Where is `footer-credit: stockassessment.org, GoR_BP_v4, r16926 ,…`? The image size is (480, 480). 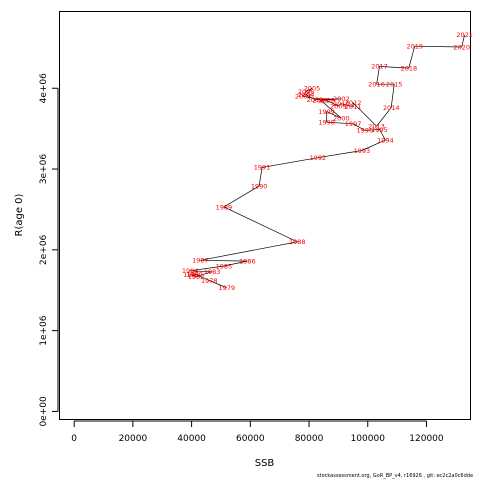
footer-credit: stockassessment.org, GoR_BP_v4, r16926 ,… is located at coordinates (395, 476).